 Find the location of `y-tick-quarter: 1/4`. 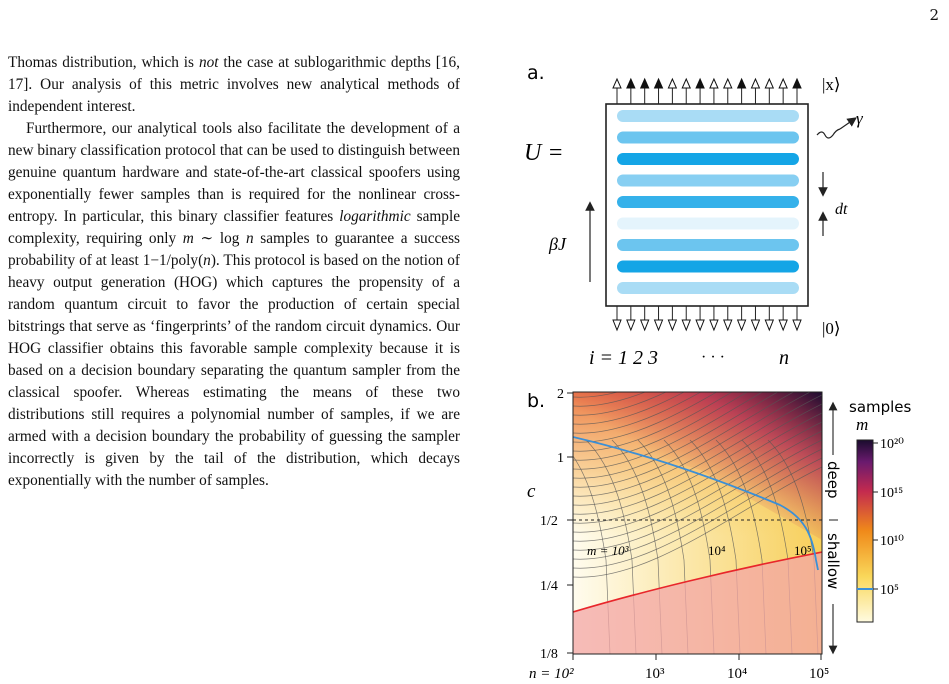

y-tick-quarter: 1/4 is located at coordinates (549, 586).